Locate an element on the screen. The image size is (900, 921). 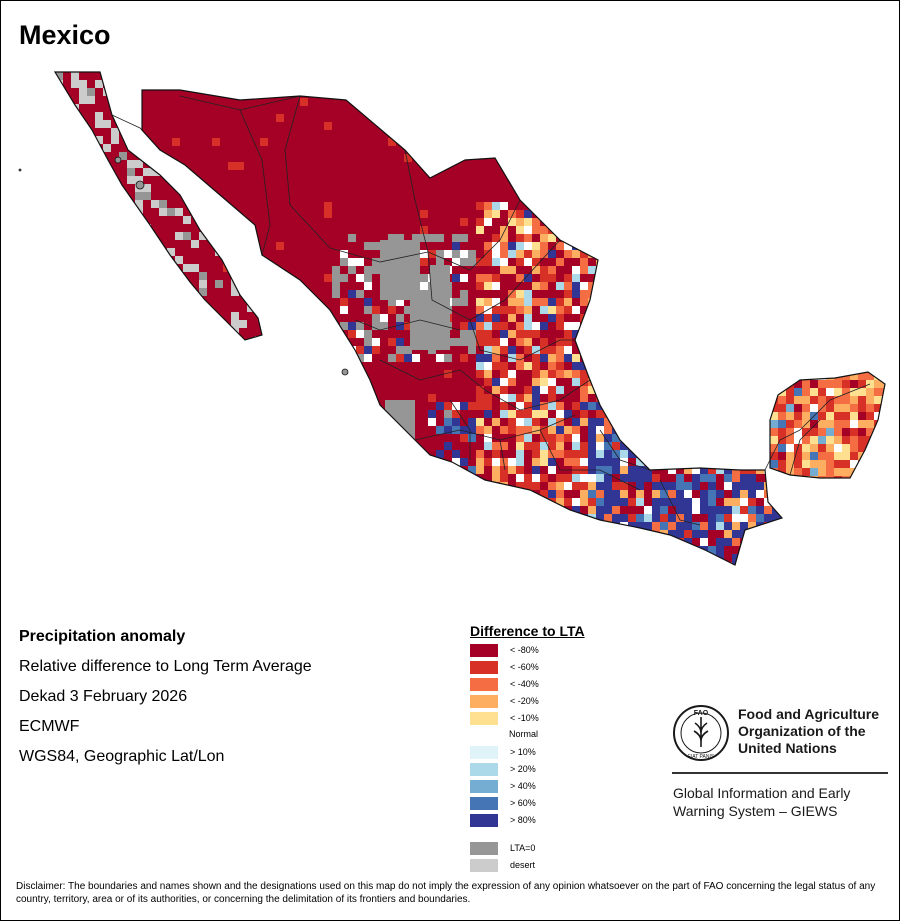
divider is located at coordinates (780, 773).